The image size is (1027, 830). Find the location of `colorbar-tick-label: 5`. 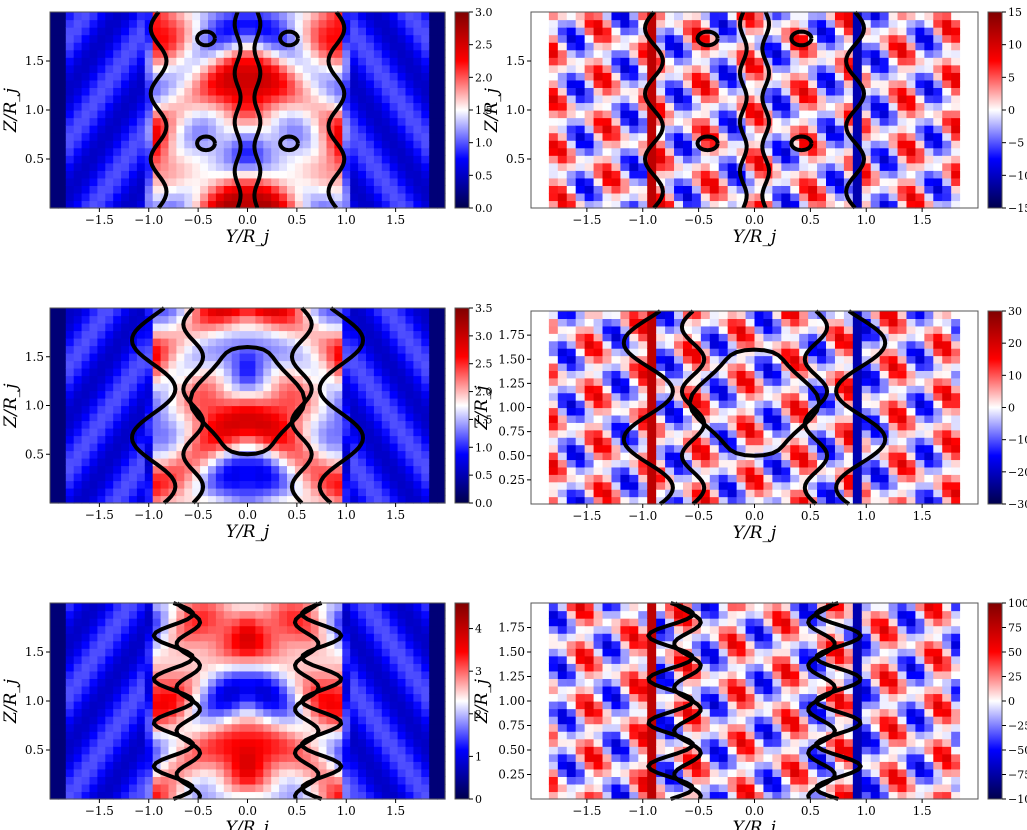

colorbar-tick-label: 5 is located at coordinates (1011, 77).